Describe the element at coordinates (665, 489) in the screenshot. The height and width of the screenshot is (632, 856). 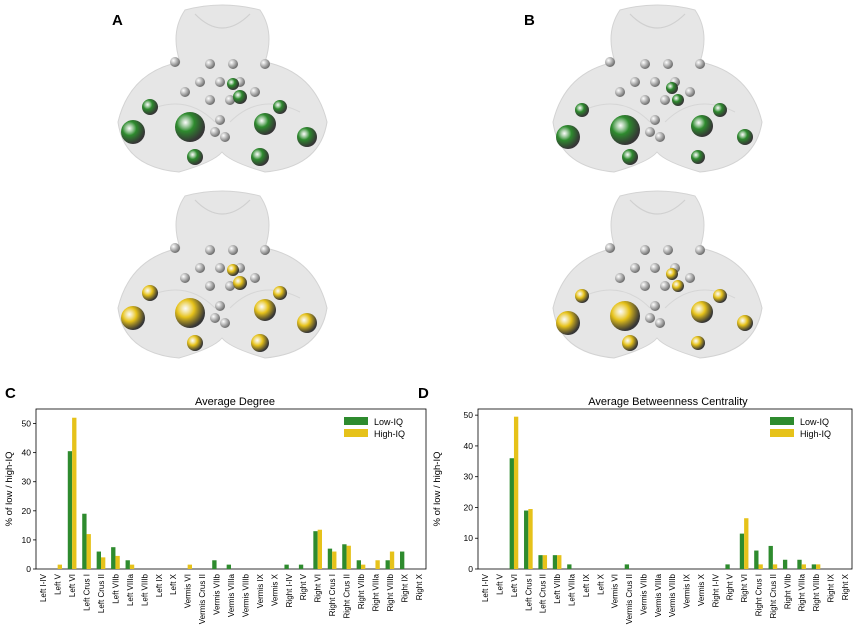
I see `plot-frame` at that location.